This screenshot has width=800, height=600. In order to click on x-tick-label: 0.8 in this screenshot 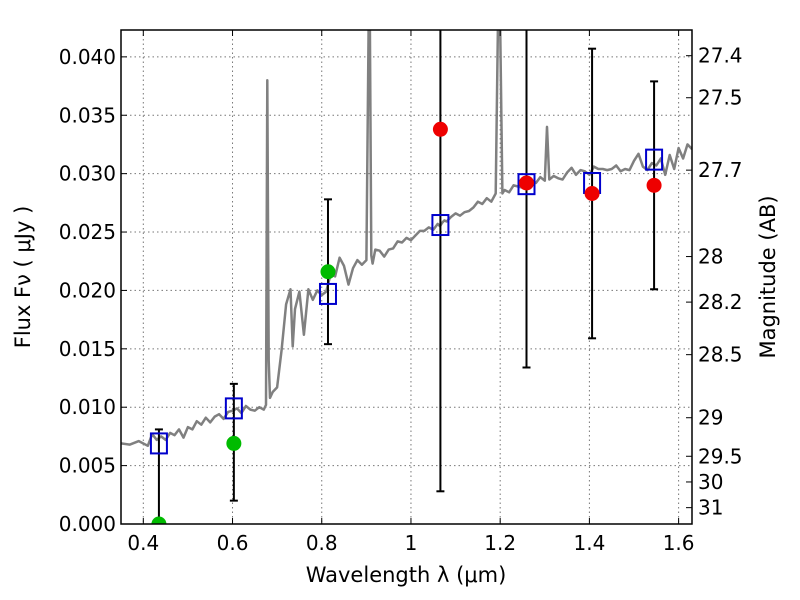, I will do `click(322, 543)`.